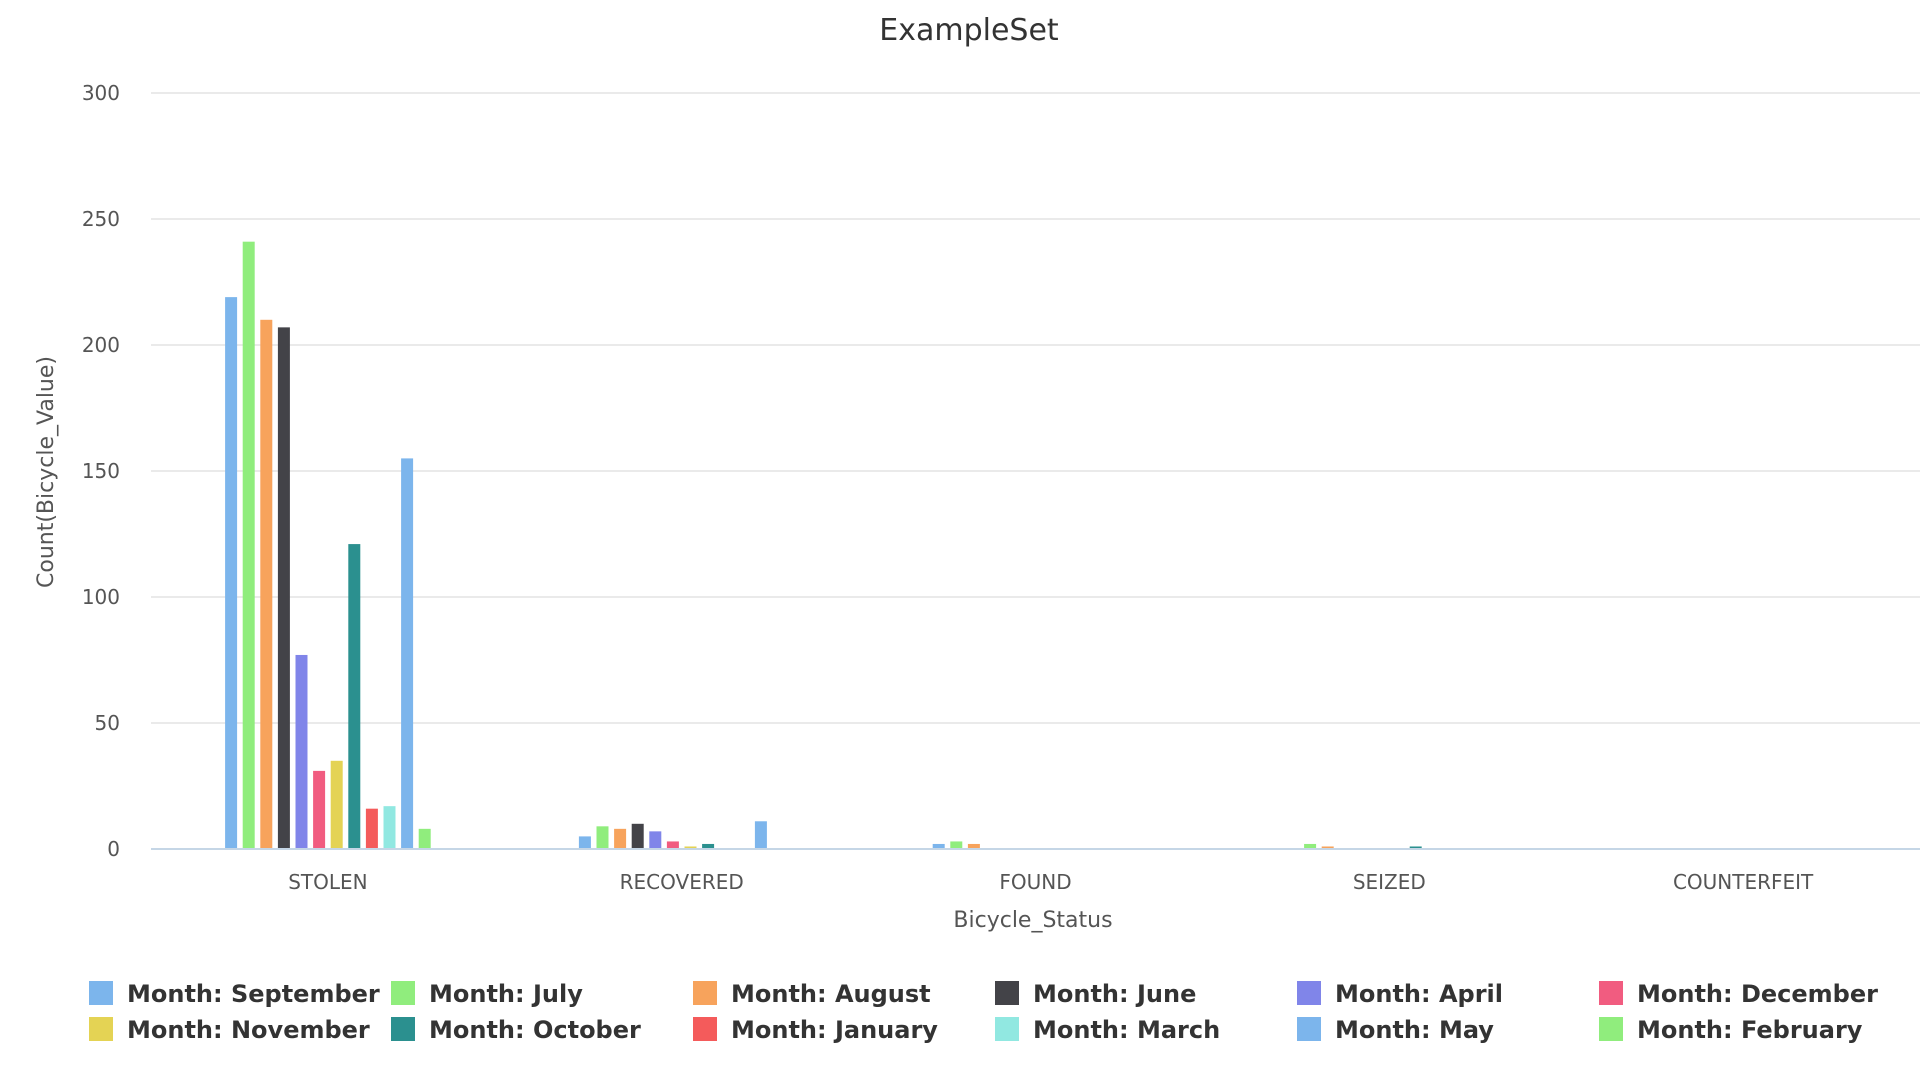  What do you see at coordinates (506, 994) in the screenshot?
I see `legend-label: Month: July` at bounding box center [506, 994].